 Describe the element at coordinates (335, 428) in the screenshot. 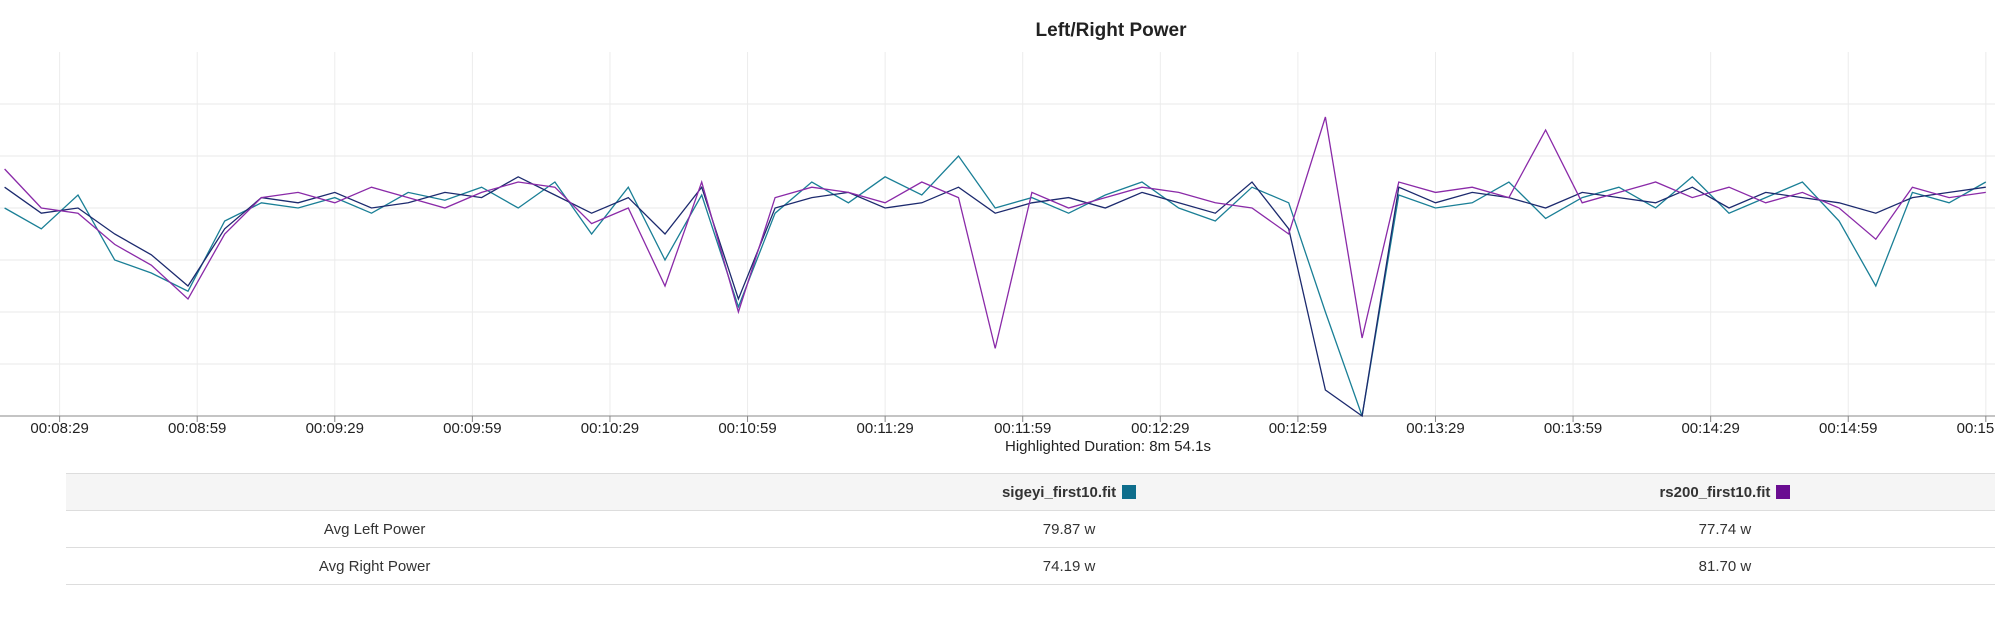

I see `x-tick-label: 00:09:29` at that location.